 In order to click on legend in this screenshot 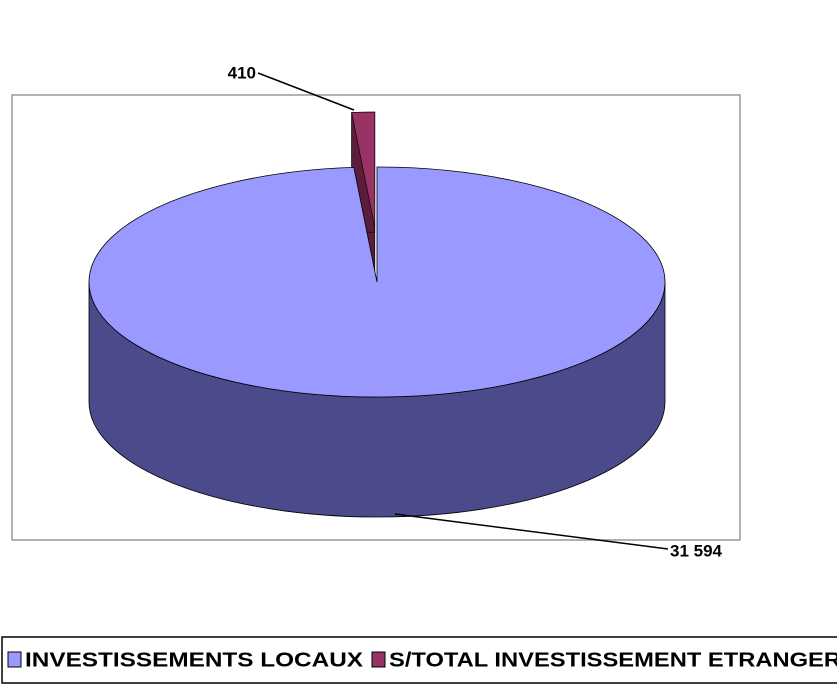, I will do `click(419, 660)`.